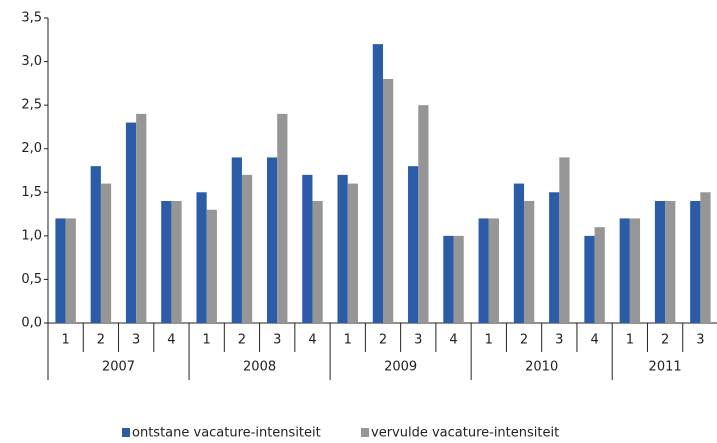  What do you see at coordinates (31, 235) in the screenshot?
I see `y-tick-label: 1,0` at bounding box center [31, 235].